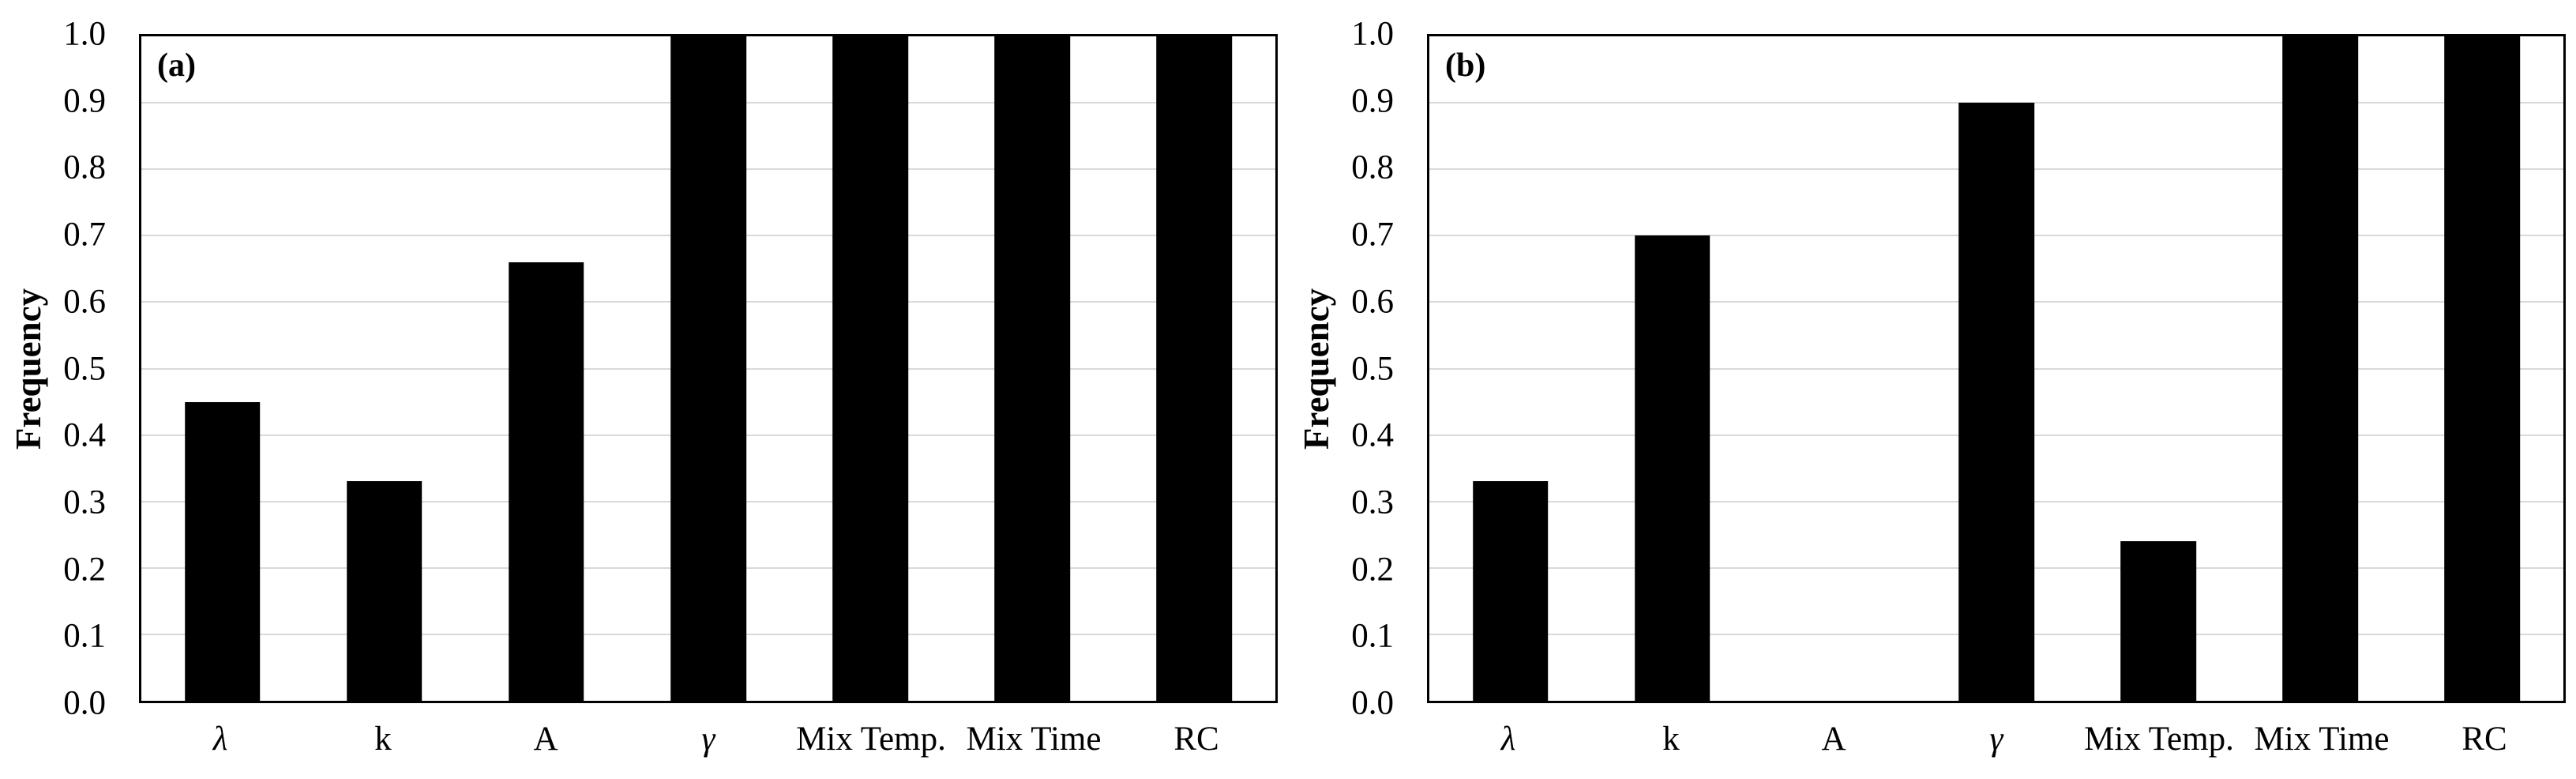 Image resolution: width=2576 pixels, height=779 pixels. What do you see at coordinates (1465, 66) in the screenshot?
I see `panel-label: (b)` at bounding box center [1465, 66].